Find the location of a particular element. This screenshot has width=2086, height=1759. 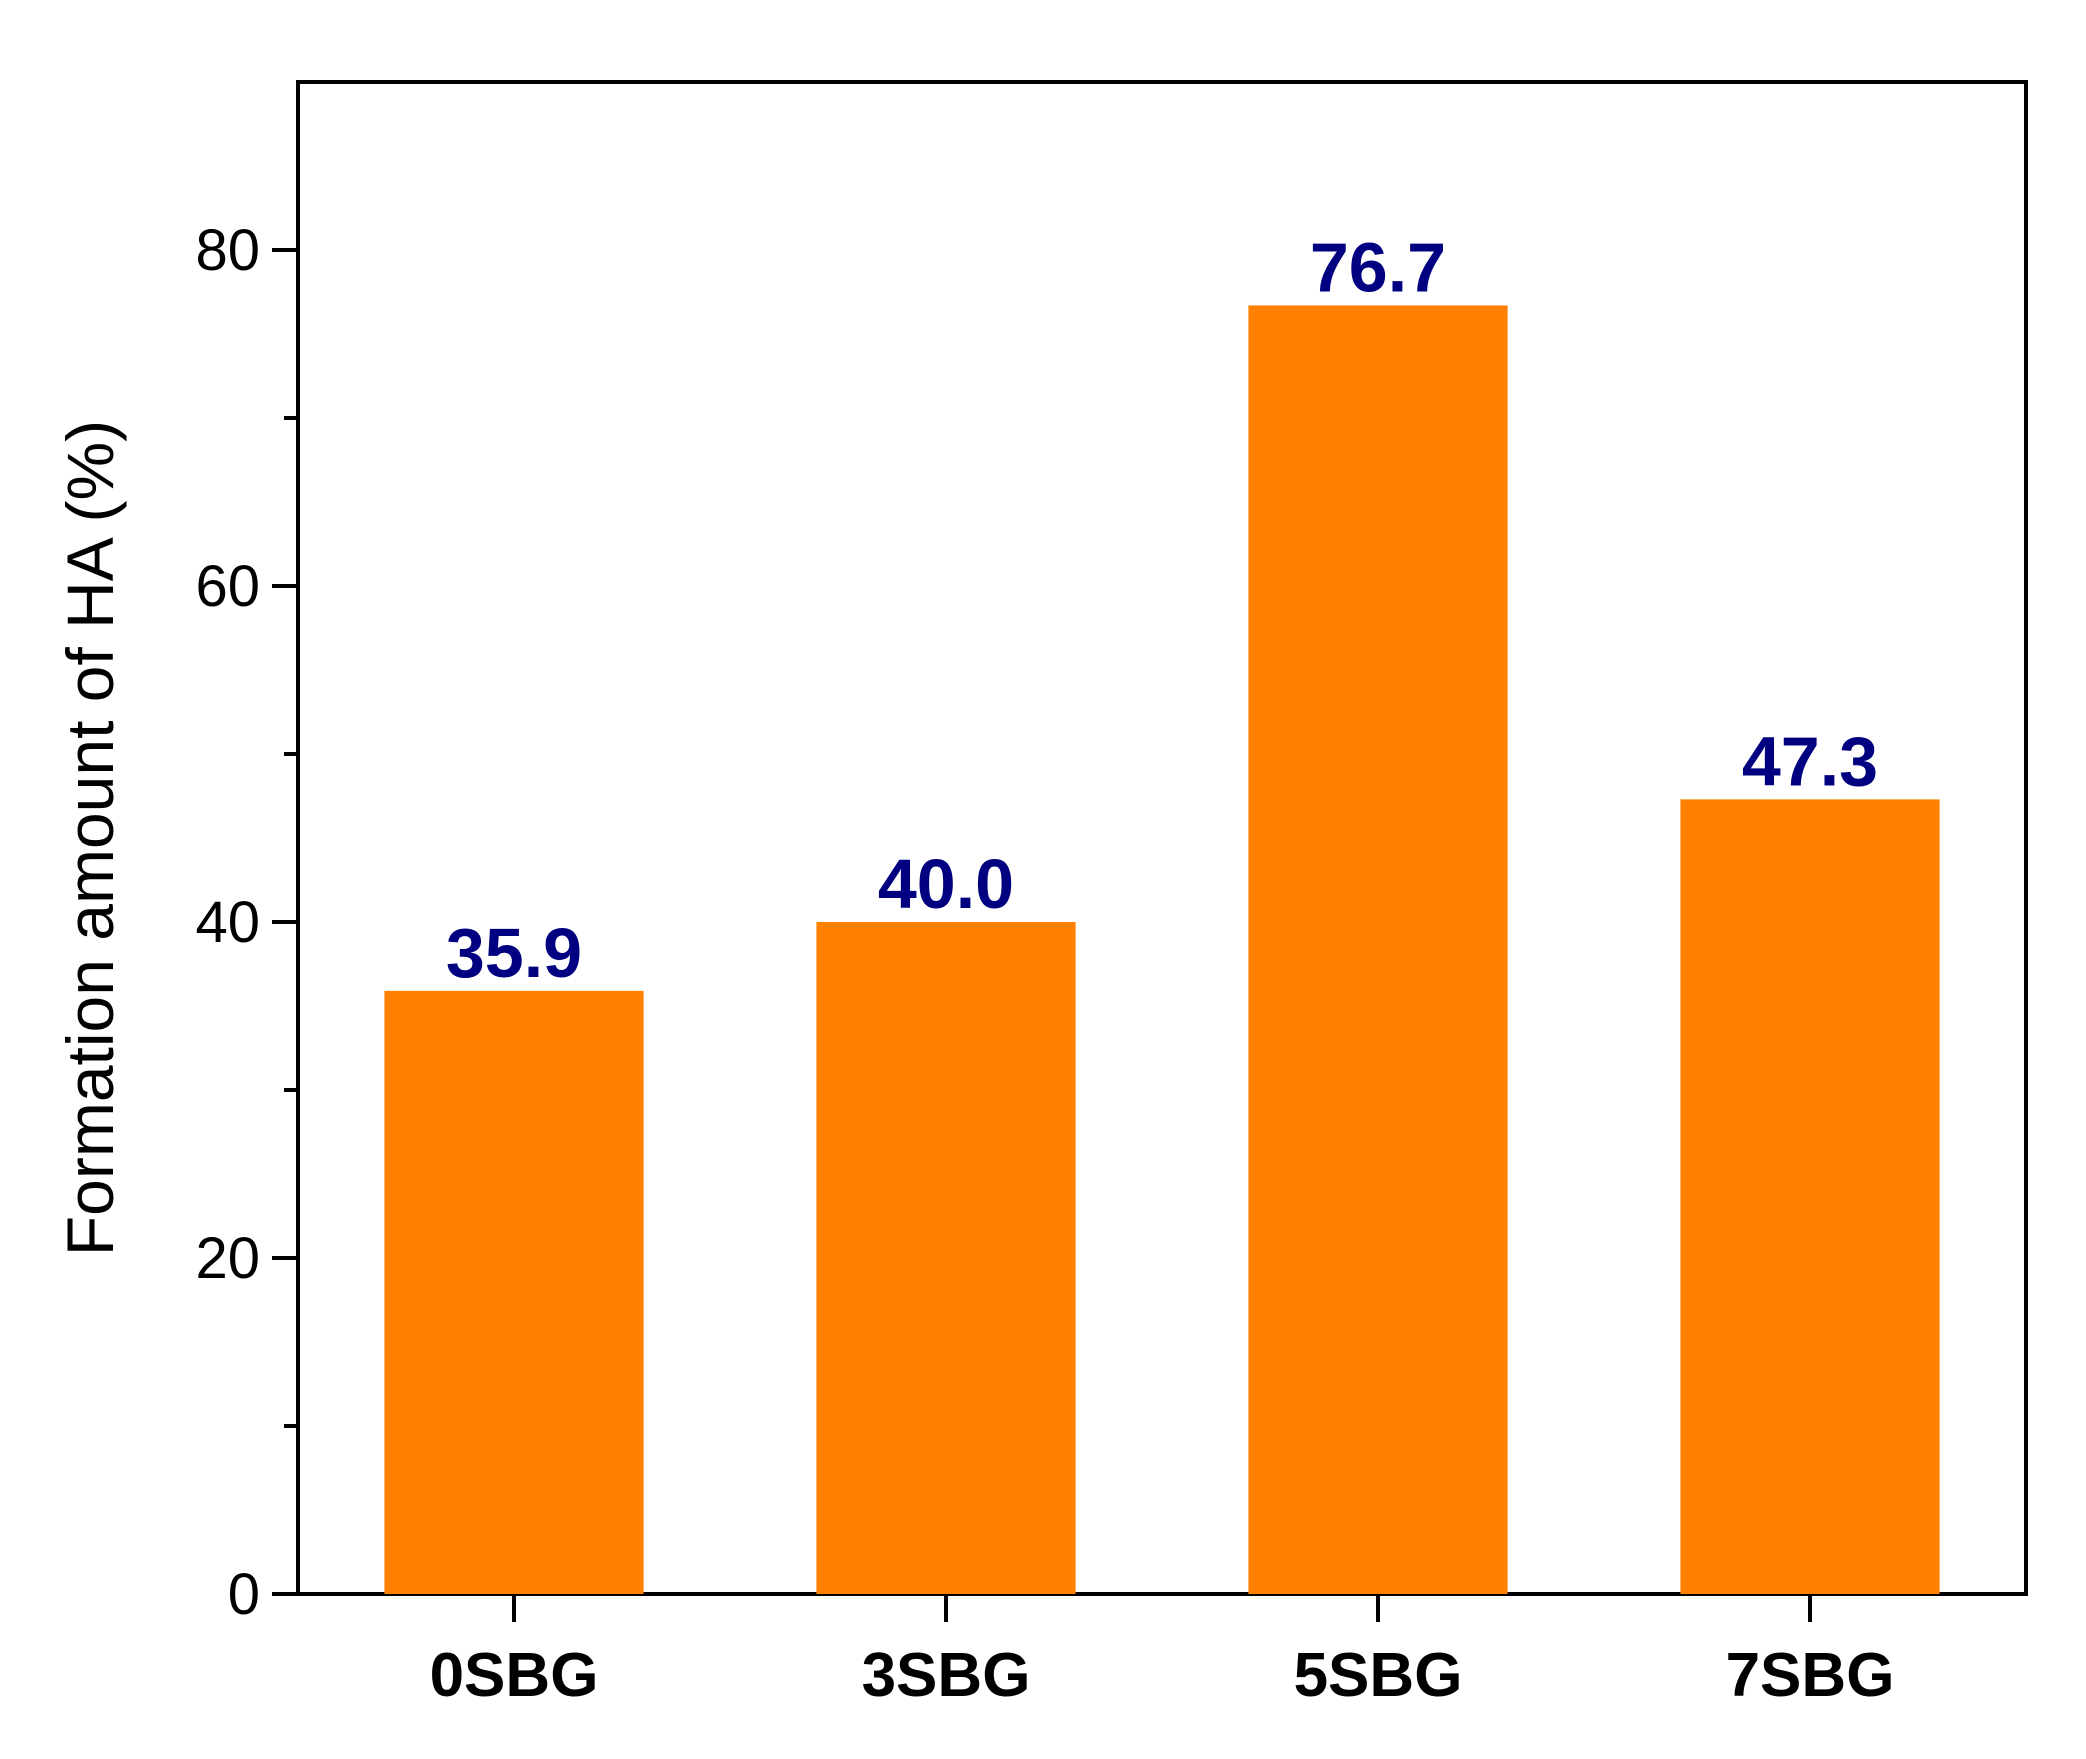

y-tick-label: 60 is located at coordinates (227, 586).